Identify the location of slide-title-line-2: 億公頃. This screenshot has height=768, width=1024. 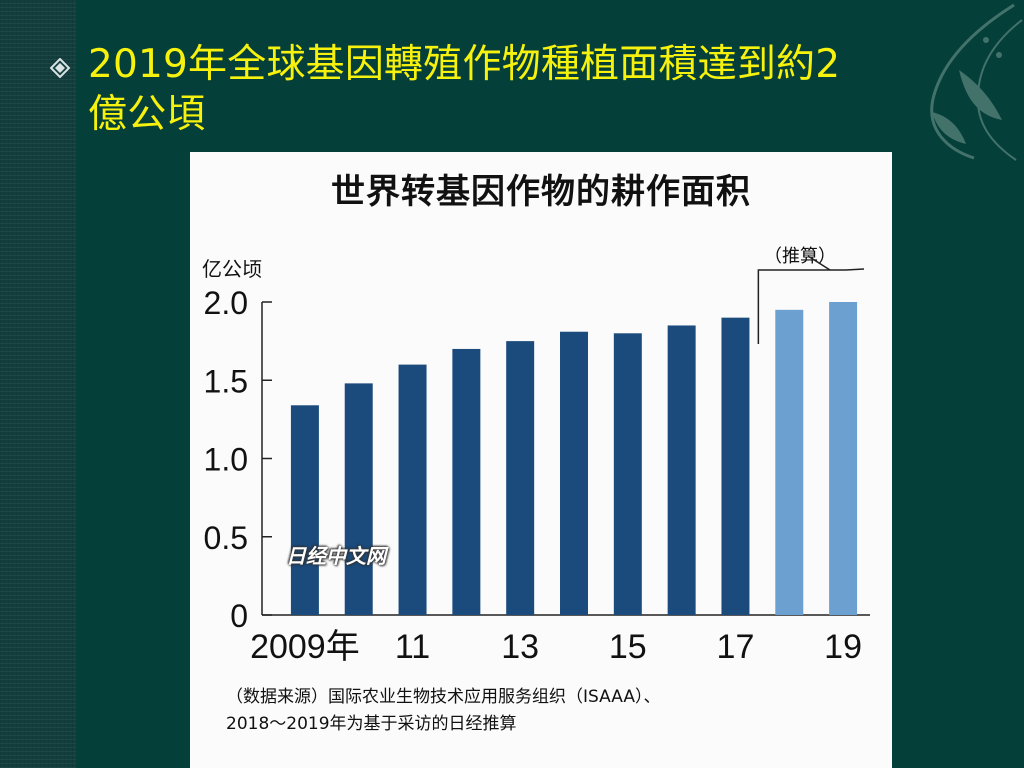
(147, 114).